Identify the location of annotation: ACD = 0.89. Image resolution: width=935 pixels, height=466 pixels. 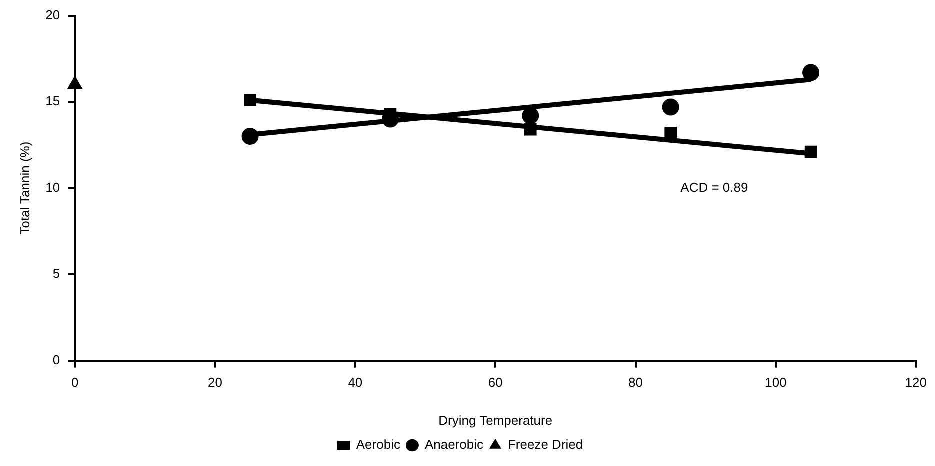
(714, 187).